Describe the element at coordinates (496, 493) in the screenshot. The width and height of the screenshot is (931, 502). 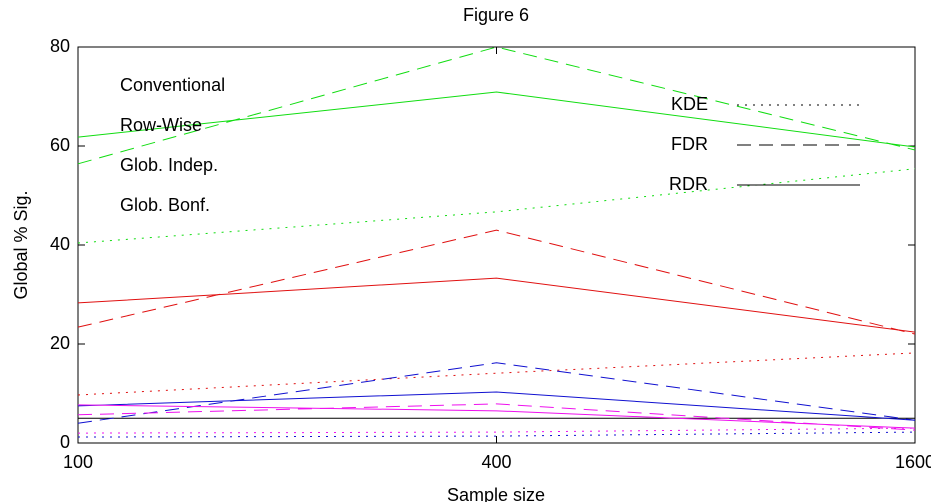
I see `x-axis-label: Sample size` at that location.